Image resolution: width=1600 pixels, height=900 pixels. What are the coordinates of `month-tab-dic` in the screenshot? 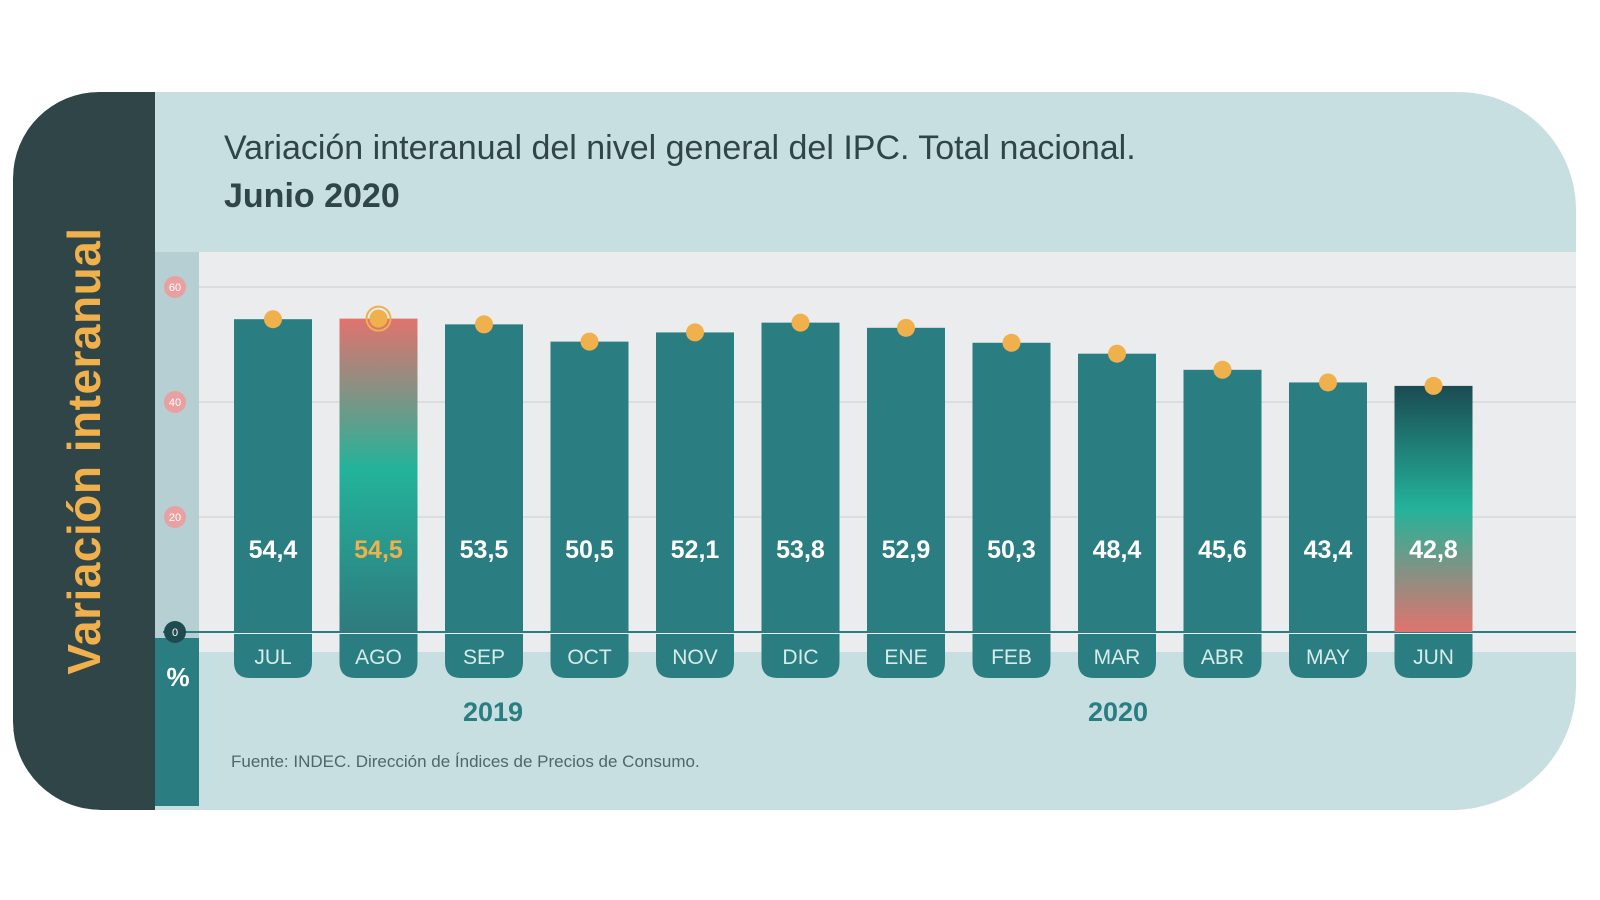 It's located at (800, 656).